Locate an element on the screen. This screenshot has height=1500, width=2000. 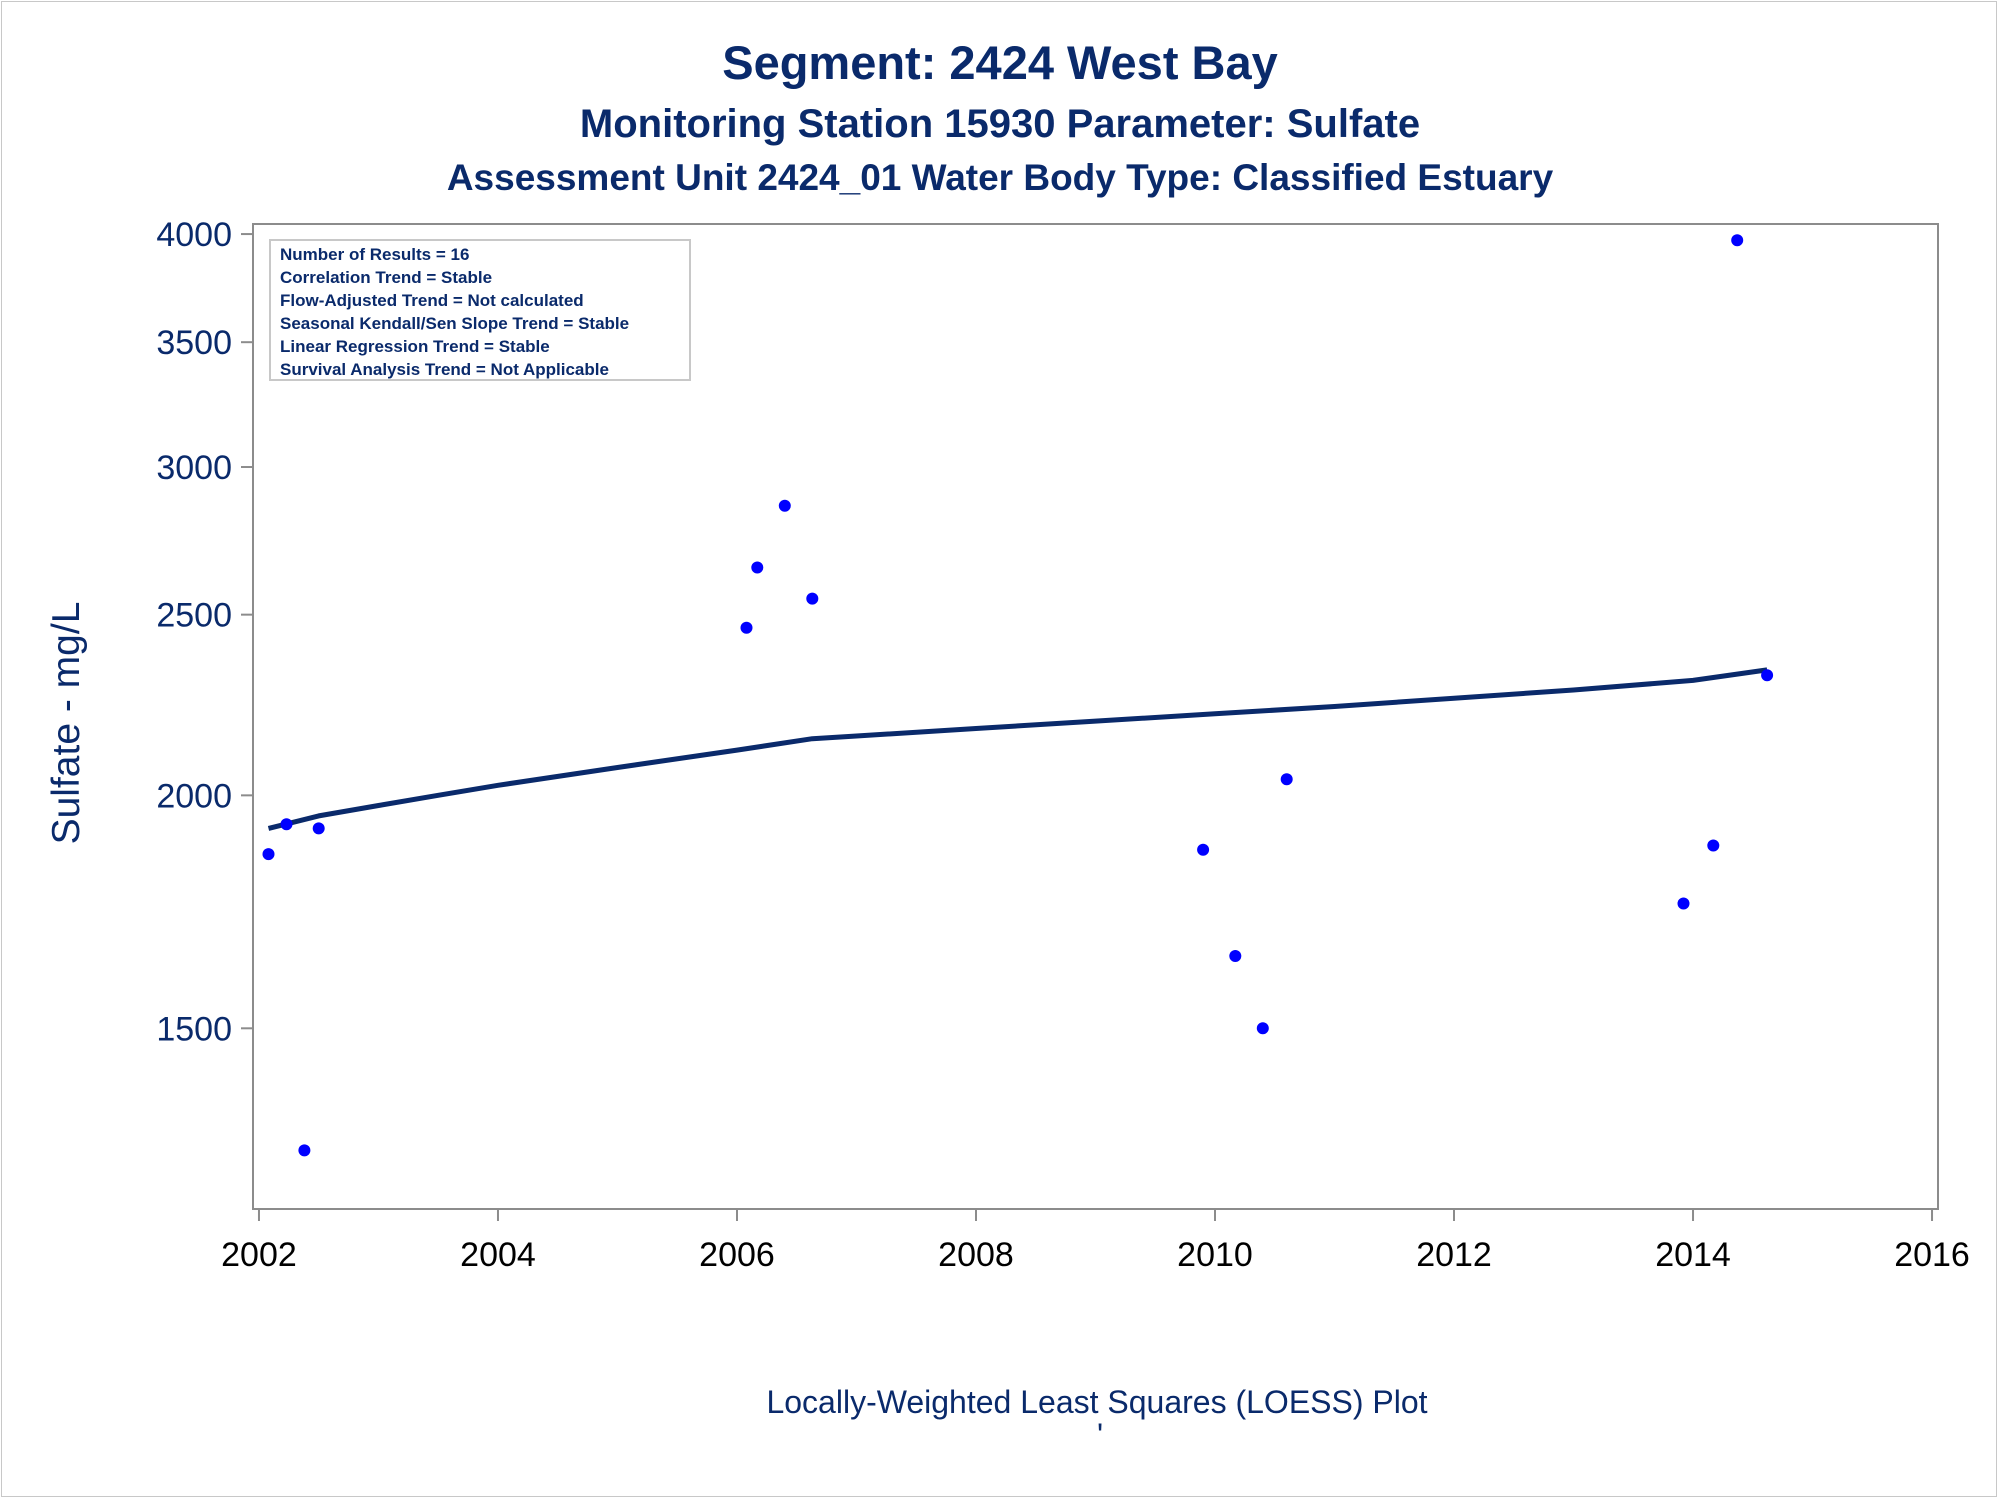
y-tick-label: 1500 is located at coordinates (194, 1029).